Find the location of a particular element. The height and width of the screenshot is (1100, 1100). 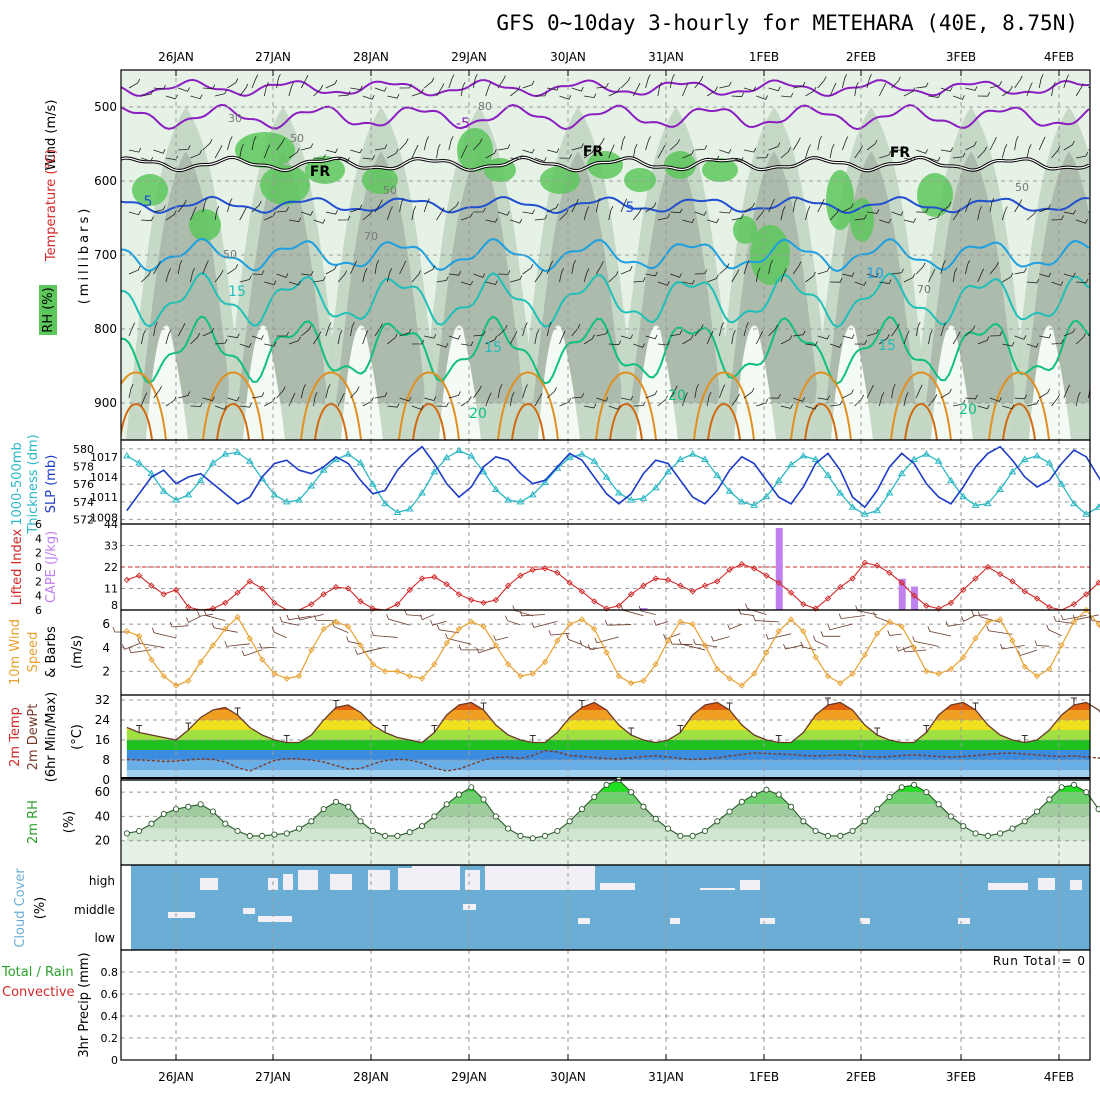

temp-line is located at coordinates (613, 722).